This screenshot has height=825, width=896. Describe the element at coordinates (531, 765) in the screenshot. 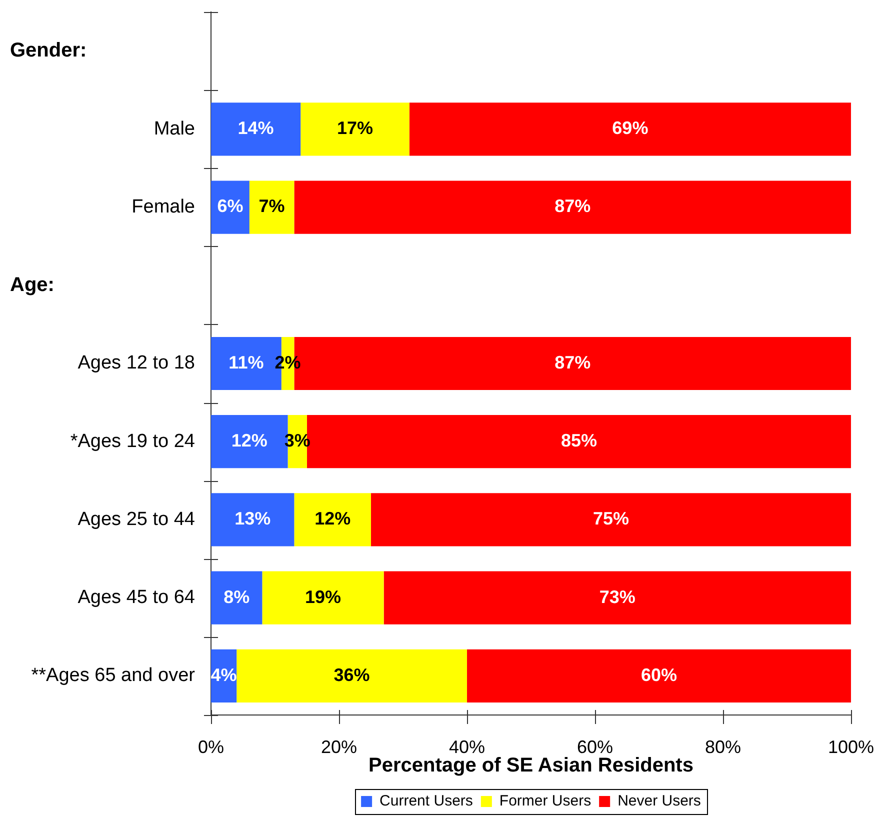

I see `x-axis-title: Percentage of SE Asian Residents` at that location.